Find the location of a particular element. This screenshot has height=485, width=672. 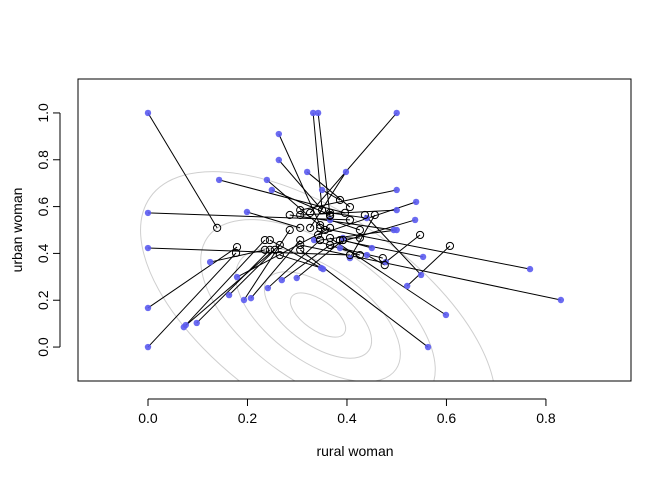

y-tick-label: 0.6 is located at coordinates (43, 207).